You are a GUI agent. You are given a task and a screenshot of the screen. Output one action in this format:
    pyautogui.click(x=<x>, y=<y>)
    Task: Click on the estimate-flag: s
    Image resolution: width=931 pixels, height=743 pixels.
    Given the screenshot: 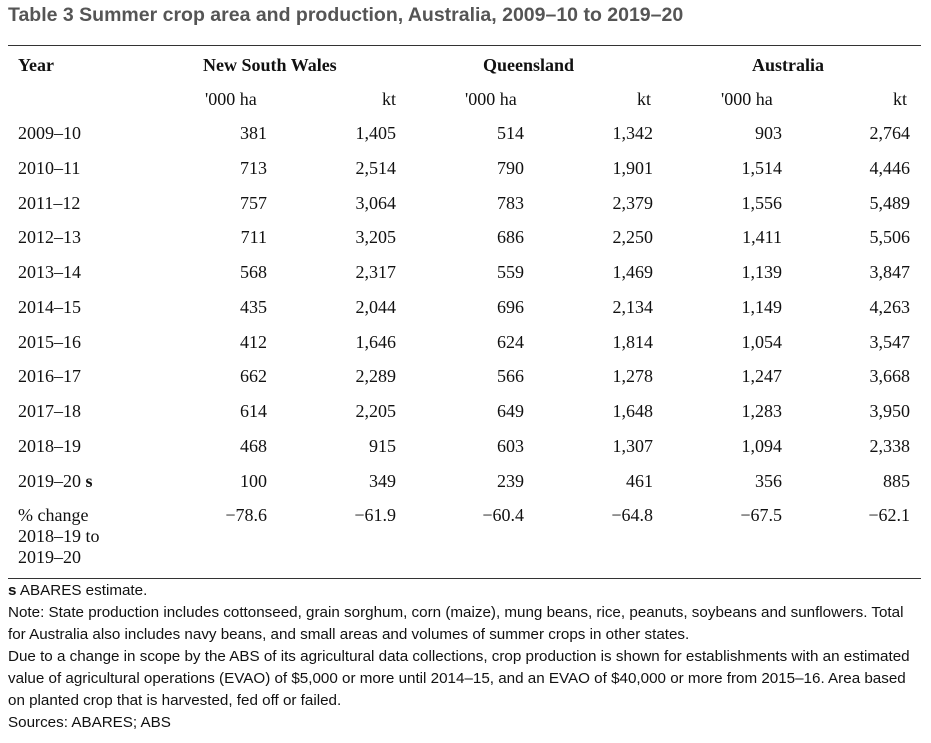 What is the action you would take?
    pyautogui.click(x=12, y=590)
    